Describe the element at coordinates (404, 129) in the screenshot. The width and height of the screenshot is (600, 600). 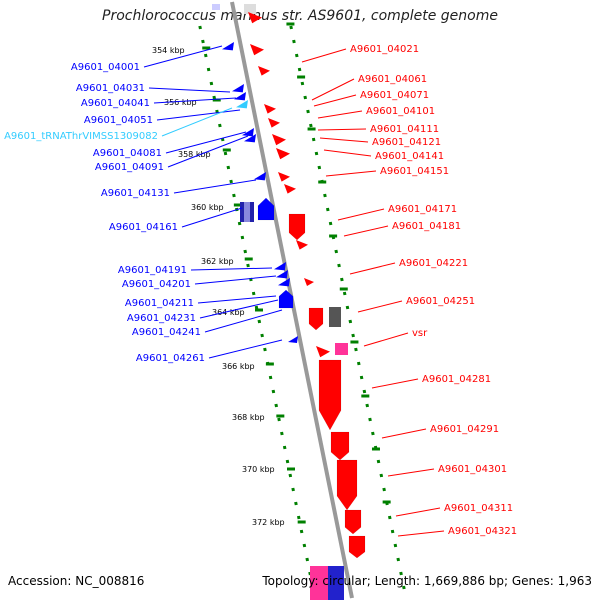
I see `gene-label-right: A9601_04111` at that location.